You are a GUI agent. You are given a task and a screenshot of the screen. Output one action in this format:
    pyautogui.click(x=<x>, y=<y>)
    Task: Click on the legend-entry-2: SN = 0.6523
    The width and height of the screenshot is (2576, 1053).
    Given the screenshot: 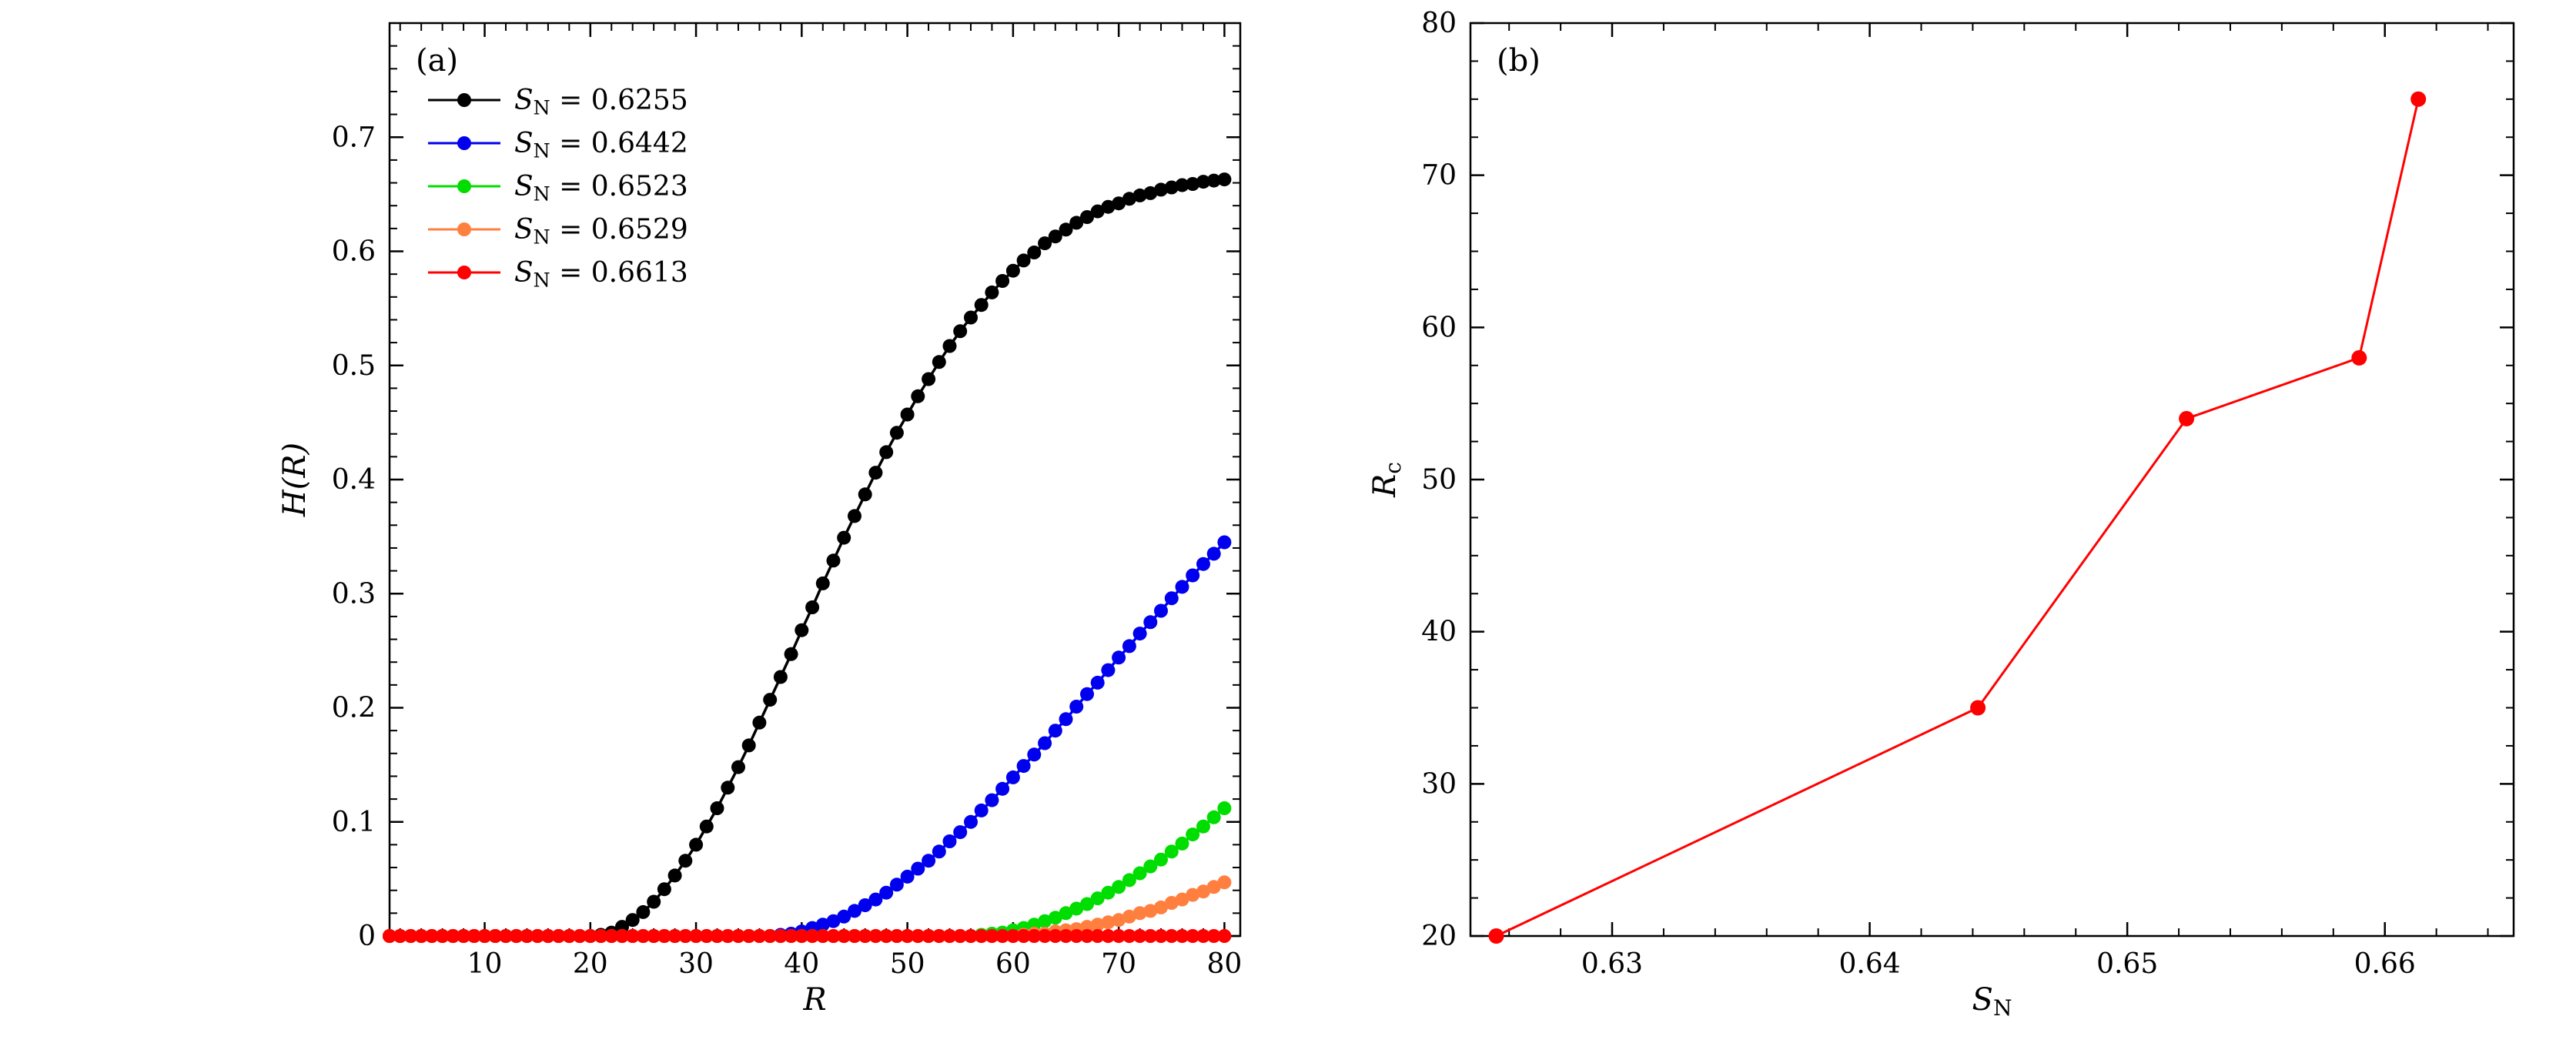 What is the action you would take?
    pyautogui.click(x=558, y=188)
    